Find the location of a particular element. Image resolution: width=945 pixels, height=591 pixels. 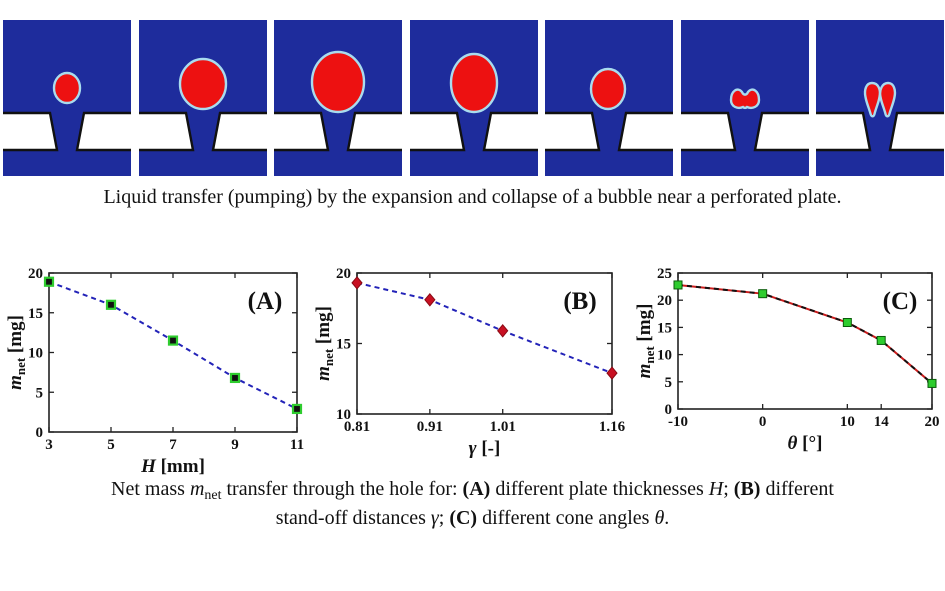

x-tick-label: 1.01 is located at coordinates (503, 427).